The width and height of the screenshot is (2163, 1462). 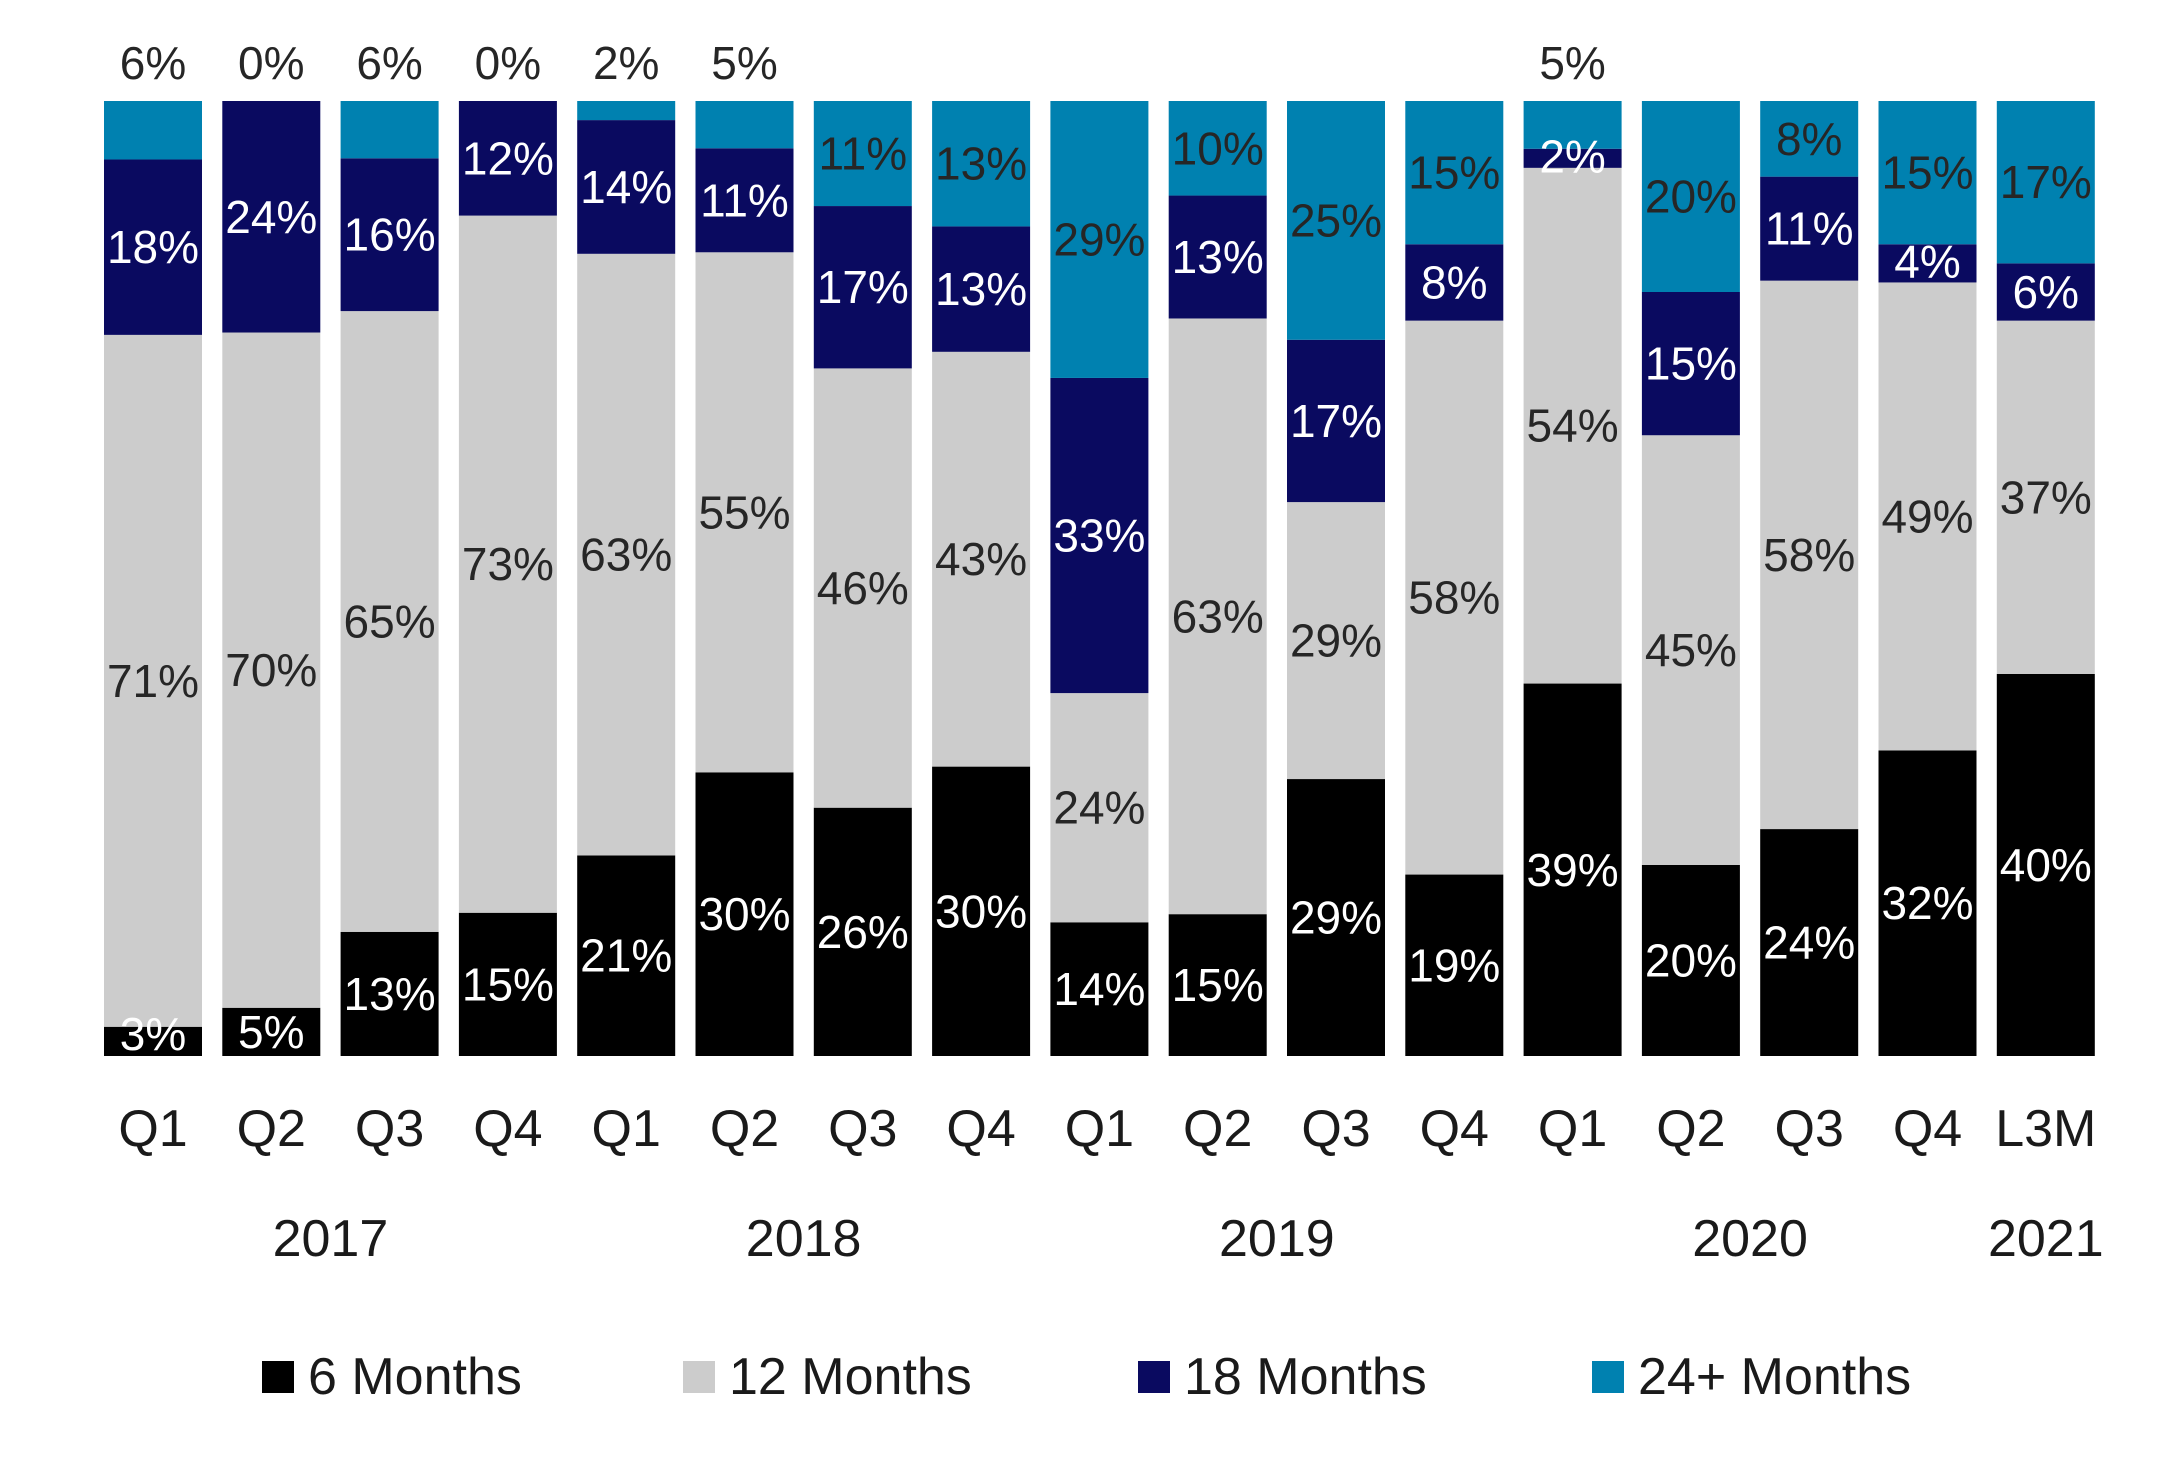 What do you see at coordinates (1691, 650) in the screenshot?
I see `data-label-12-months-14: 45%` at bounding box center [1691, 650].